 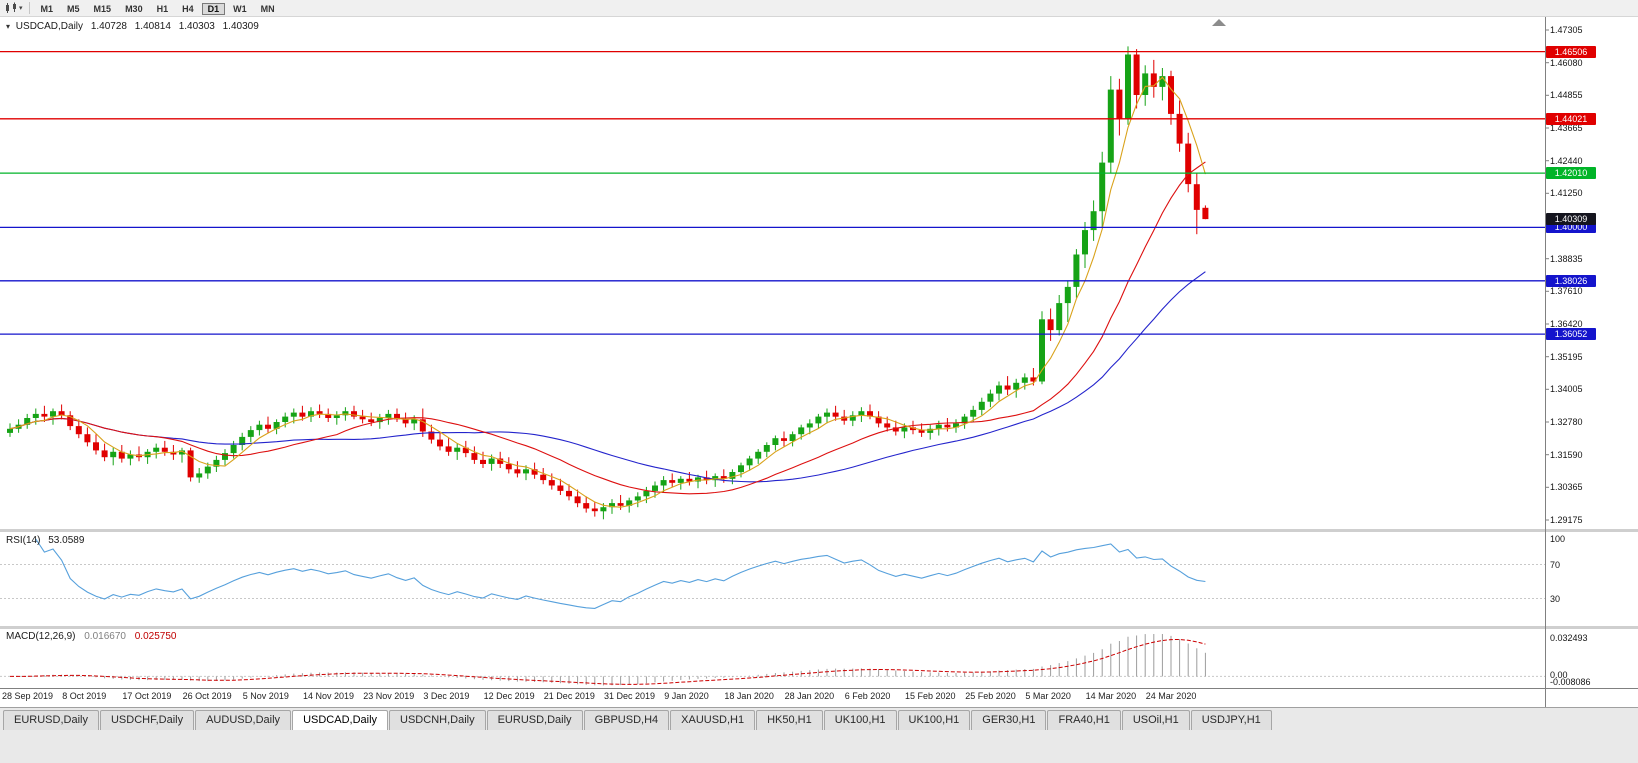 I want to click on macd-main-value: 0.016670, so click(x=105, y=636).